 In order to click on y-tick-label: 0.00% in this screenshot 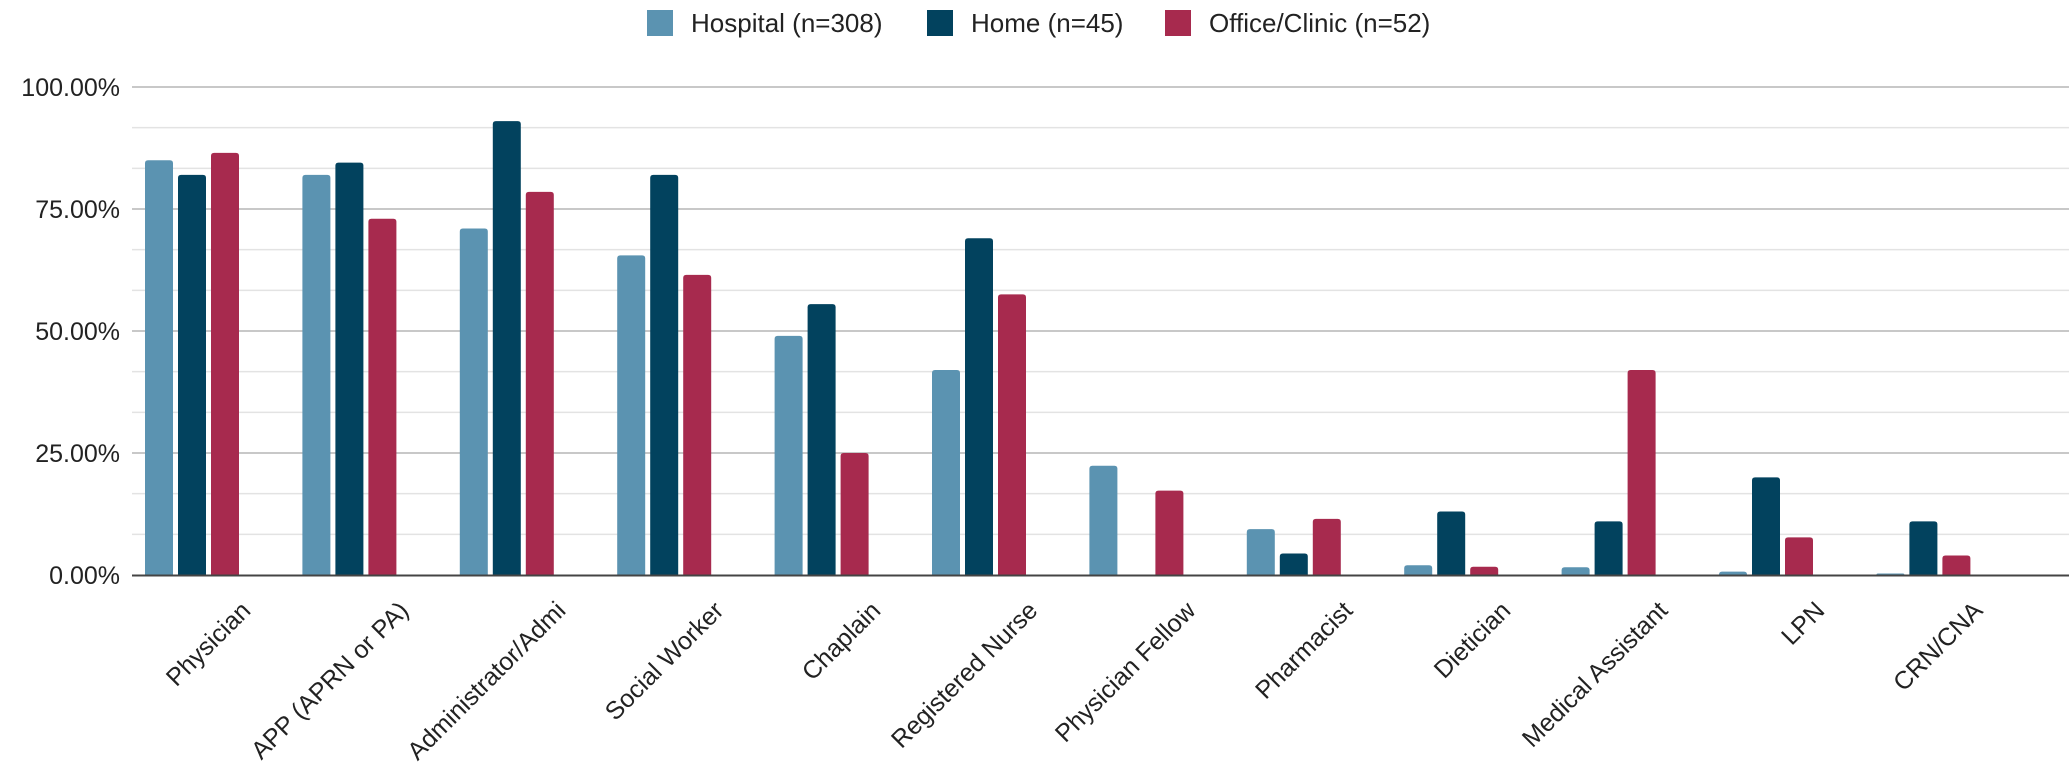, I will do `click(84, 576)`.